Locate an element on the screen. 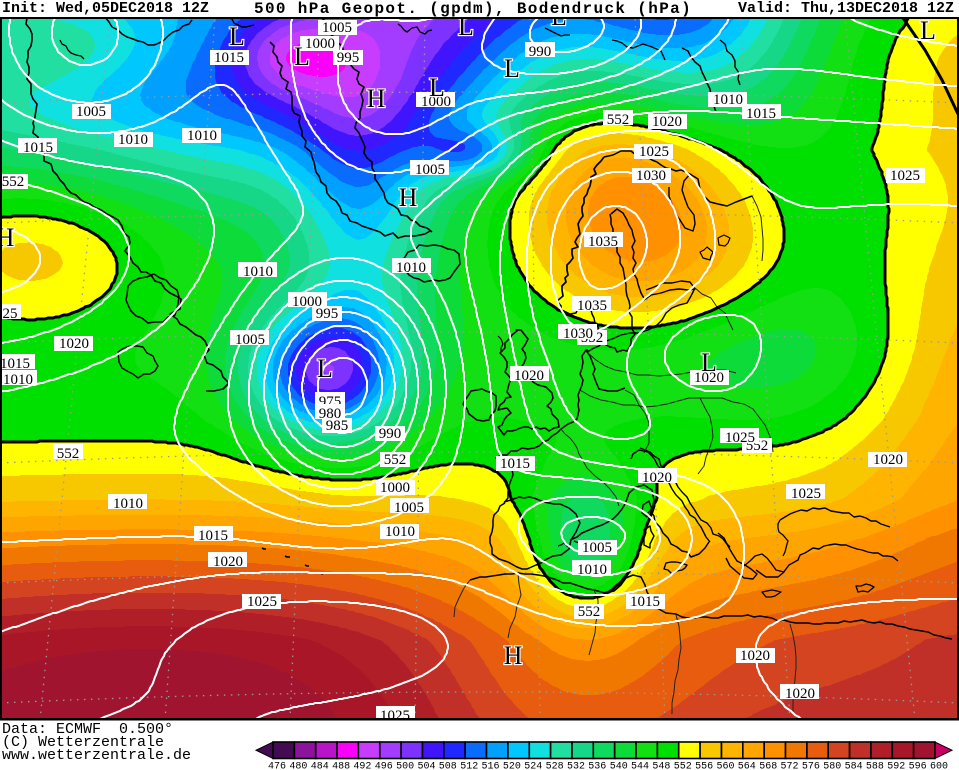  svg-text: 488 is located at coordinates (341, 766).